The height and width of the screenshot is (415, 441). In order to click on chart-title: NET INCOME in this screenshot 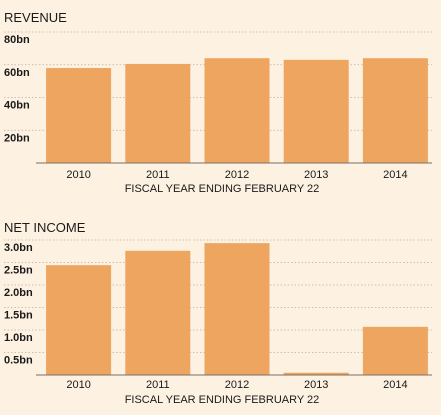, I will do `click(45, 227)`.